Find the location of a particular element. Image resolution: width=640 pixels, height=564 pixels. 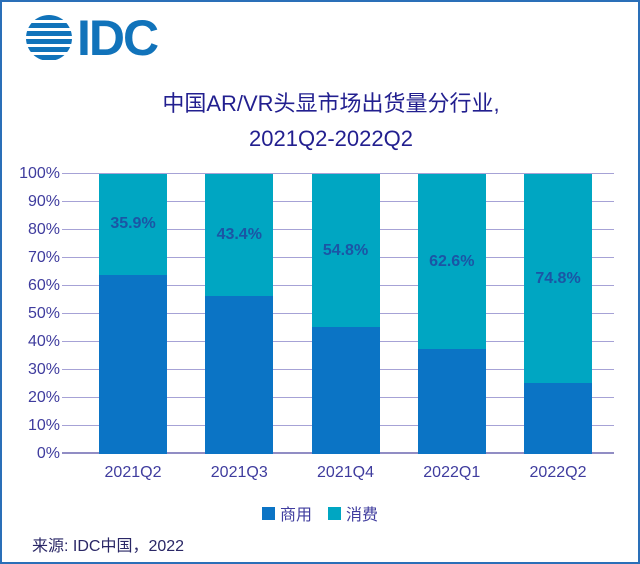

legend-label-consumer: 消费 is located at coordinates (362, 515).